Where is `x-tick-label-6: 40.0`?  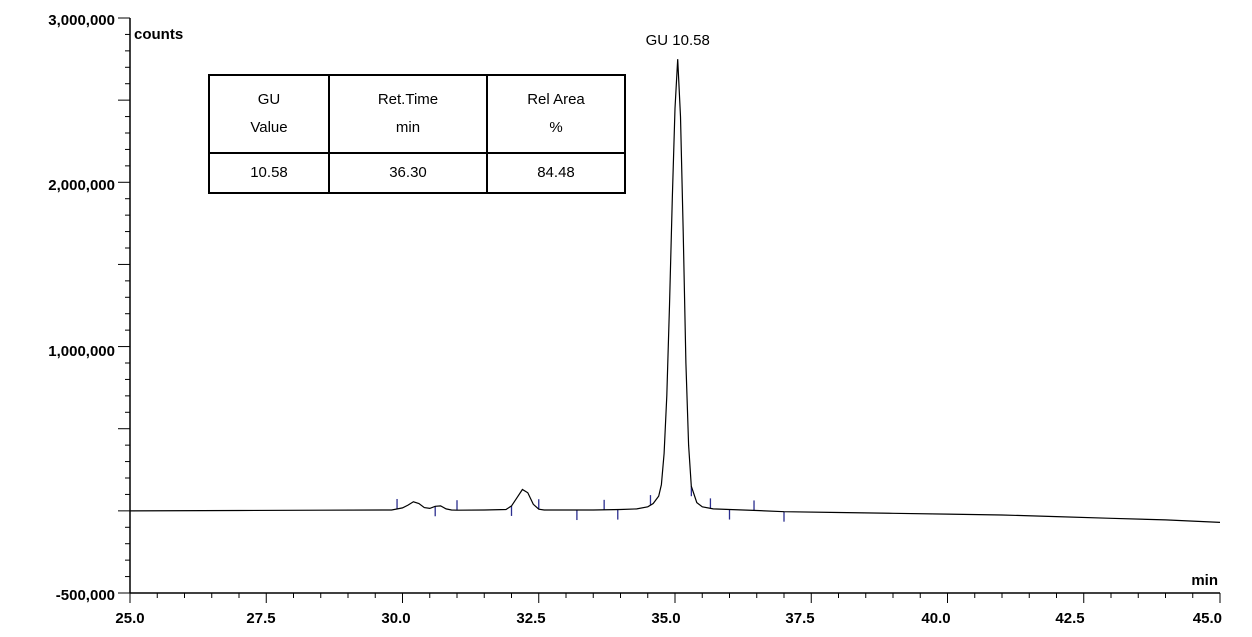 x-tick-label-6: 40.0 is located at coordinates (935, 618).